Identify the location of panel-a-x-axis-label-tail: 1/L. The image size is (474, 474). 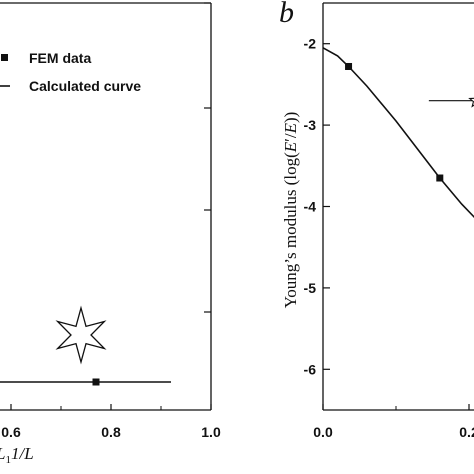
(22, 453).